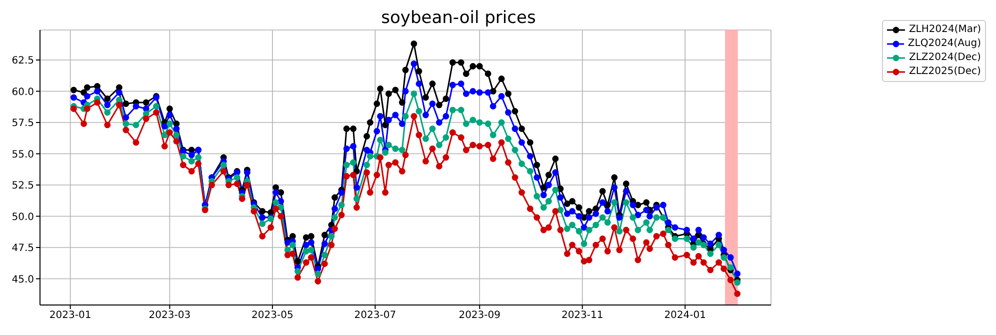 The width and height of the screenshot is (996, 335). Describe the element at coordinates (944, 30) in the screenshot. I see `legend-label: ZLH2024(Mar)` at that location.